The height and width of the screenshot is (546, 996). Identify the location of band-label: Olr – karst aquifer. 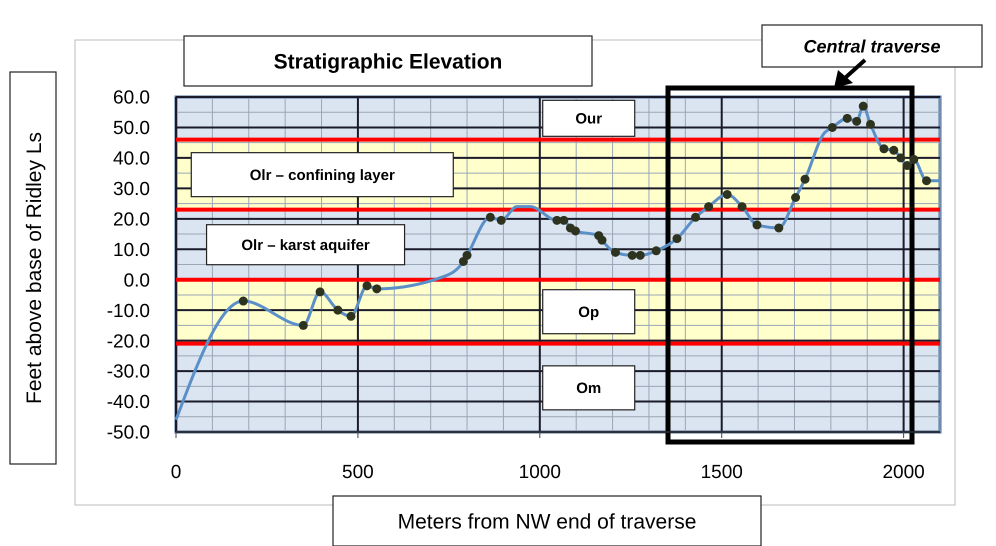
(305, 245).